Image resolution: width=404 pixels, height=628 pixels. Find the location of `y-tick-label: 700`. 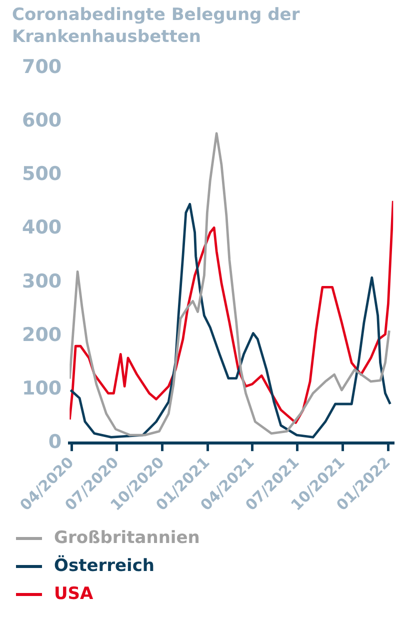

y-tick-label: 700 is located at coordinates (42, 67).